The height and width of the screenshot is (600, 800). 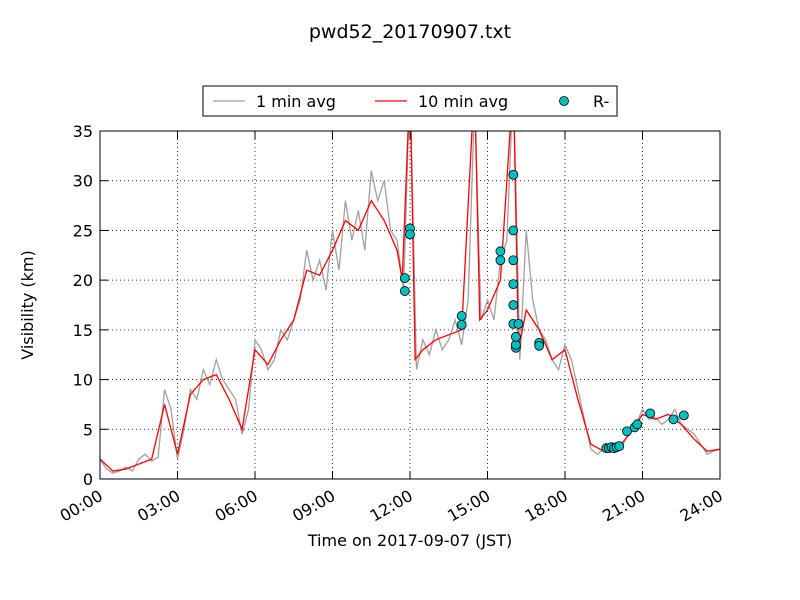 I want to click on legend-frame, so click(x=410, y=101).